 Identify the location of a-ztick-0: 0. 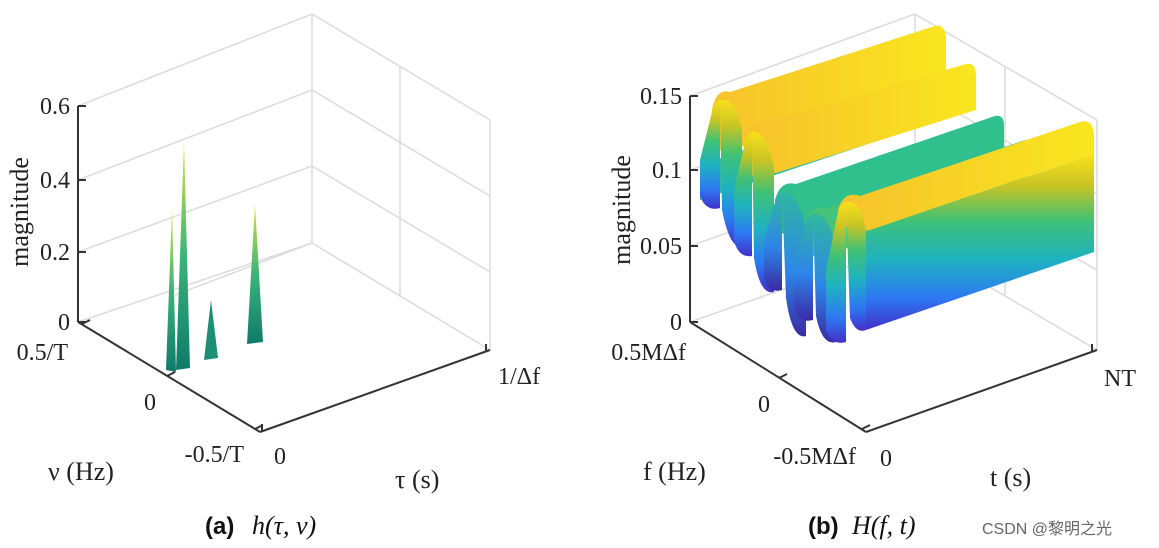
(64, 323).